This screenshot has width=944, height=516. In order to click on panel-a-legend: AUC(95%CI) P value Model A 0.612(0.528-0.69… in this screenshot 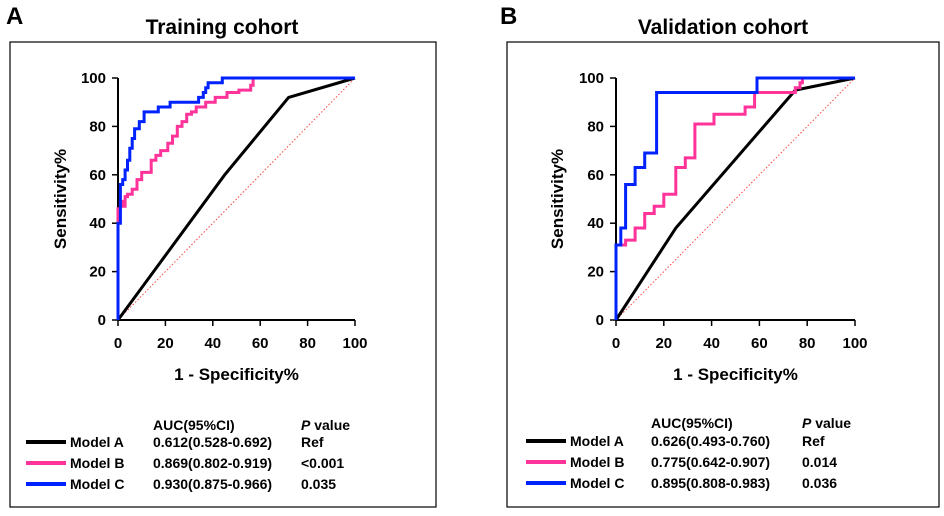, I will do `click(188, 454)`.